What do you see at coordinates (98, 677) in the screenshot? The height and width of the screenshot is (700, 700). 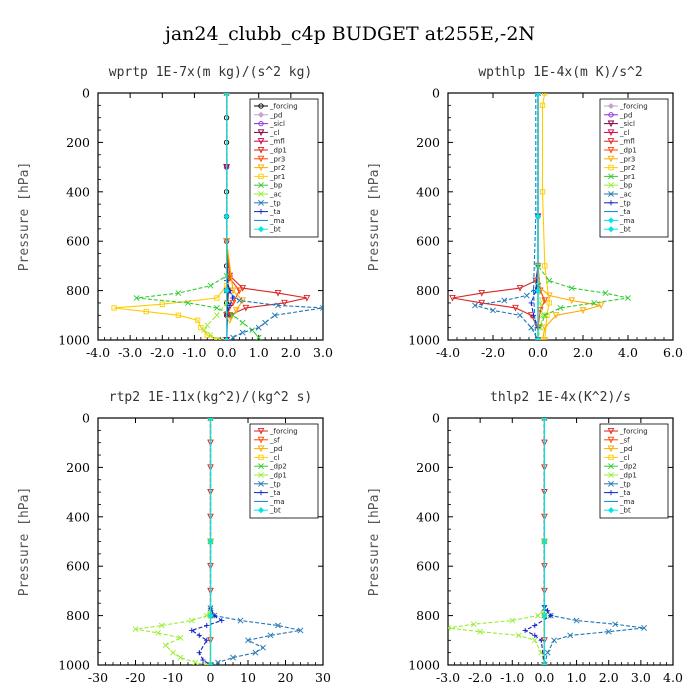 I see `x-tick-label: -30` at bounding box center [98, 677].